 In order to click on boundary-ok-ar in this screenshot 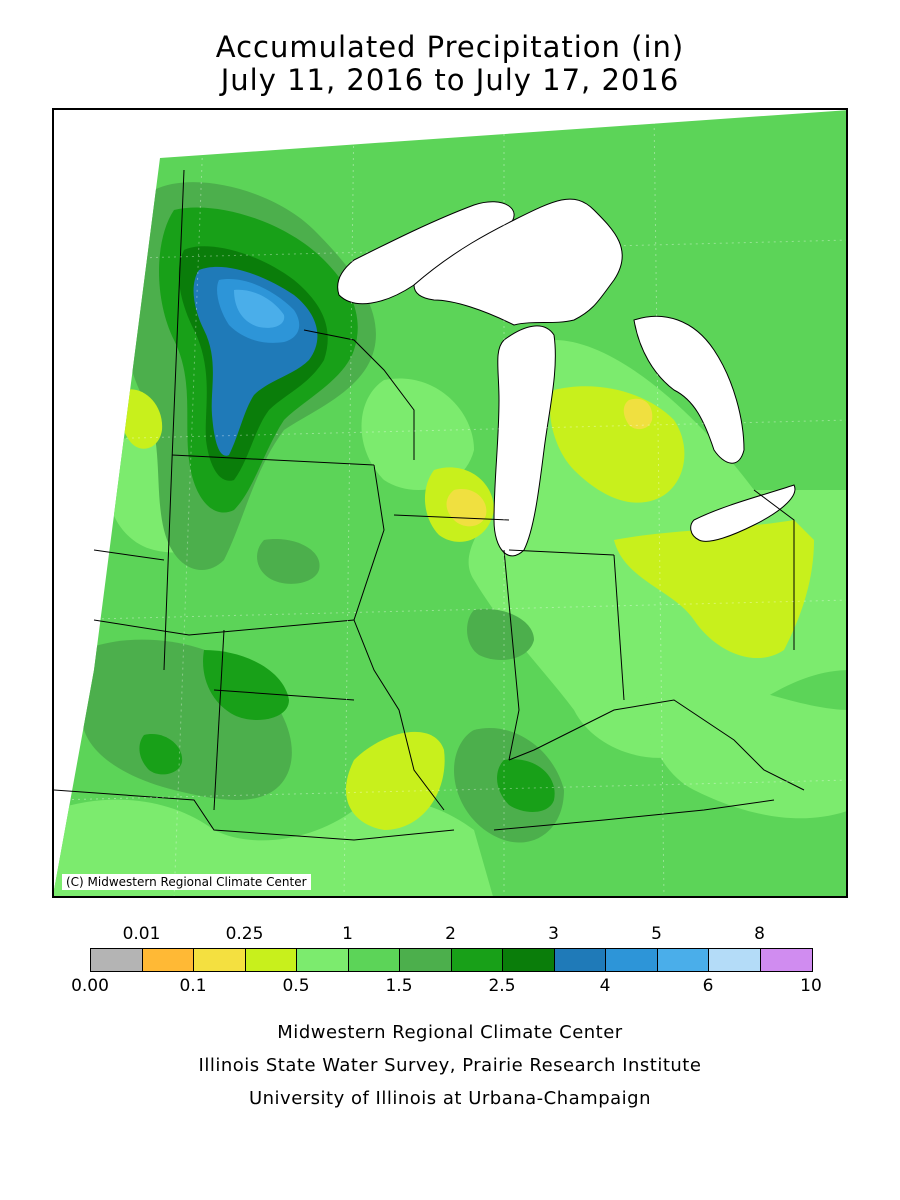, I will do `click(254, 815)`.